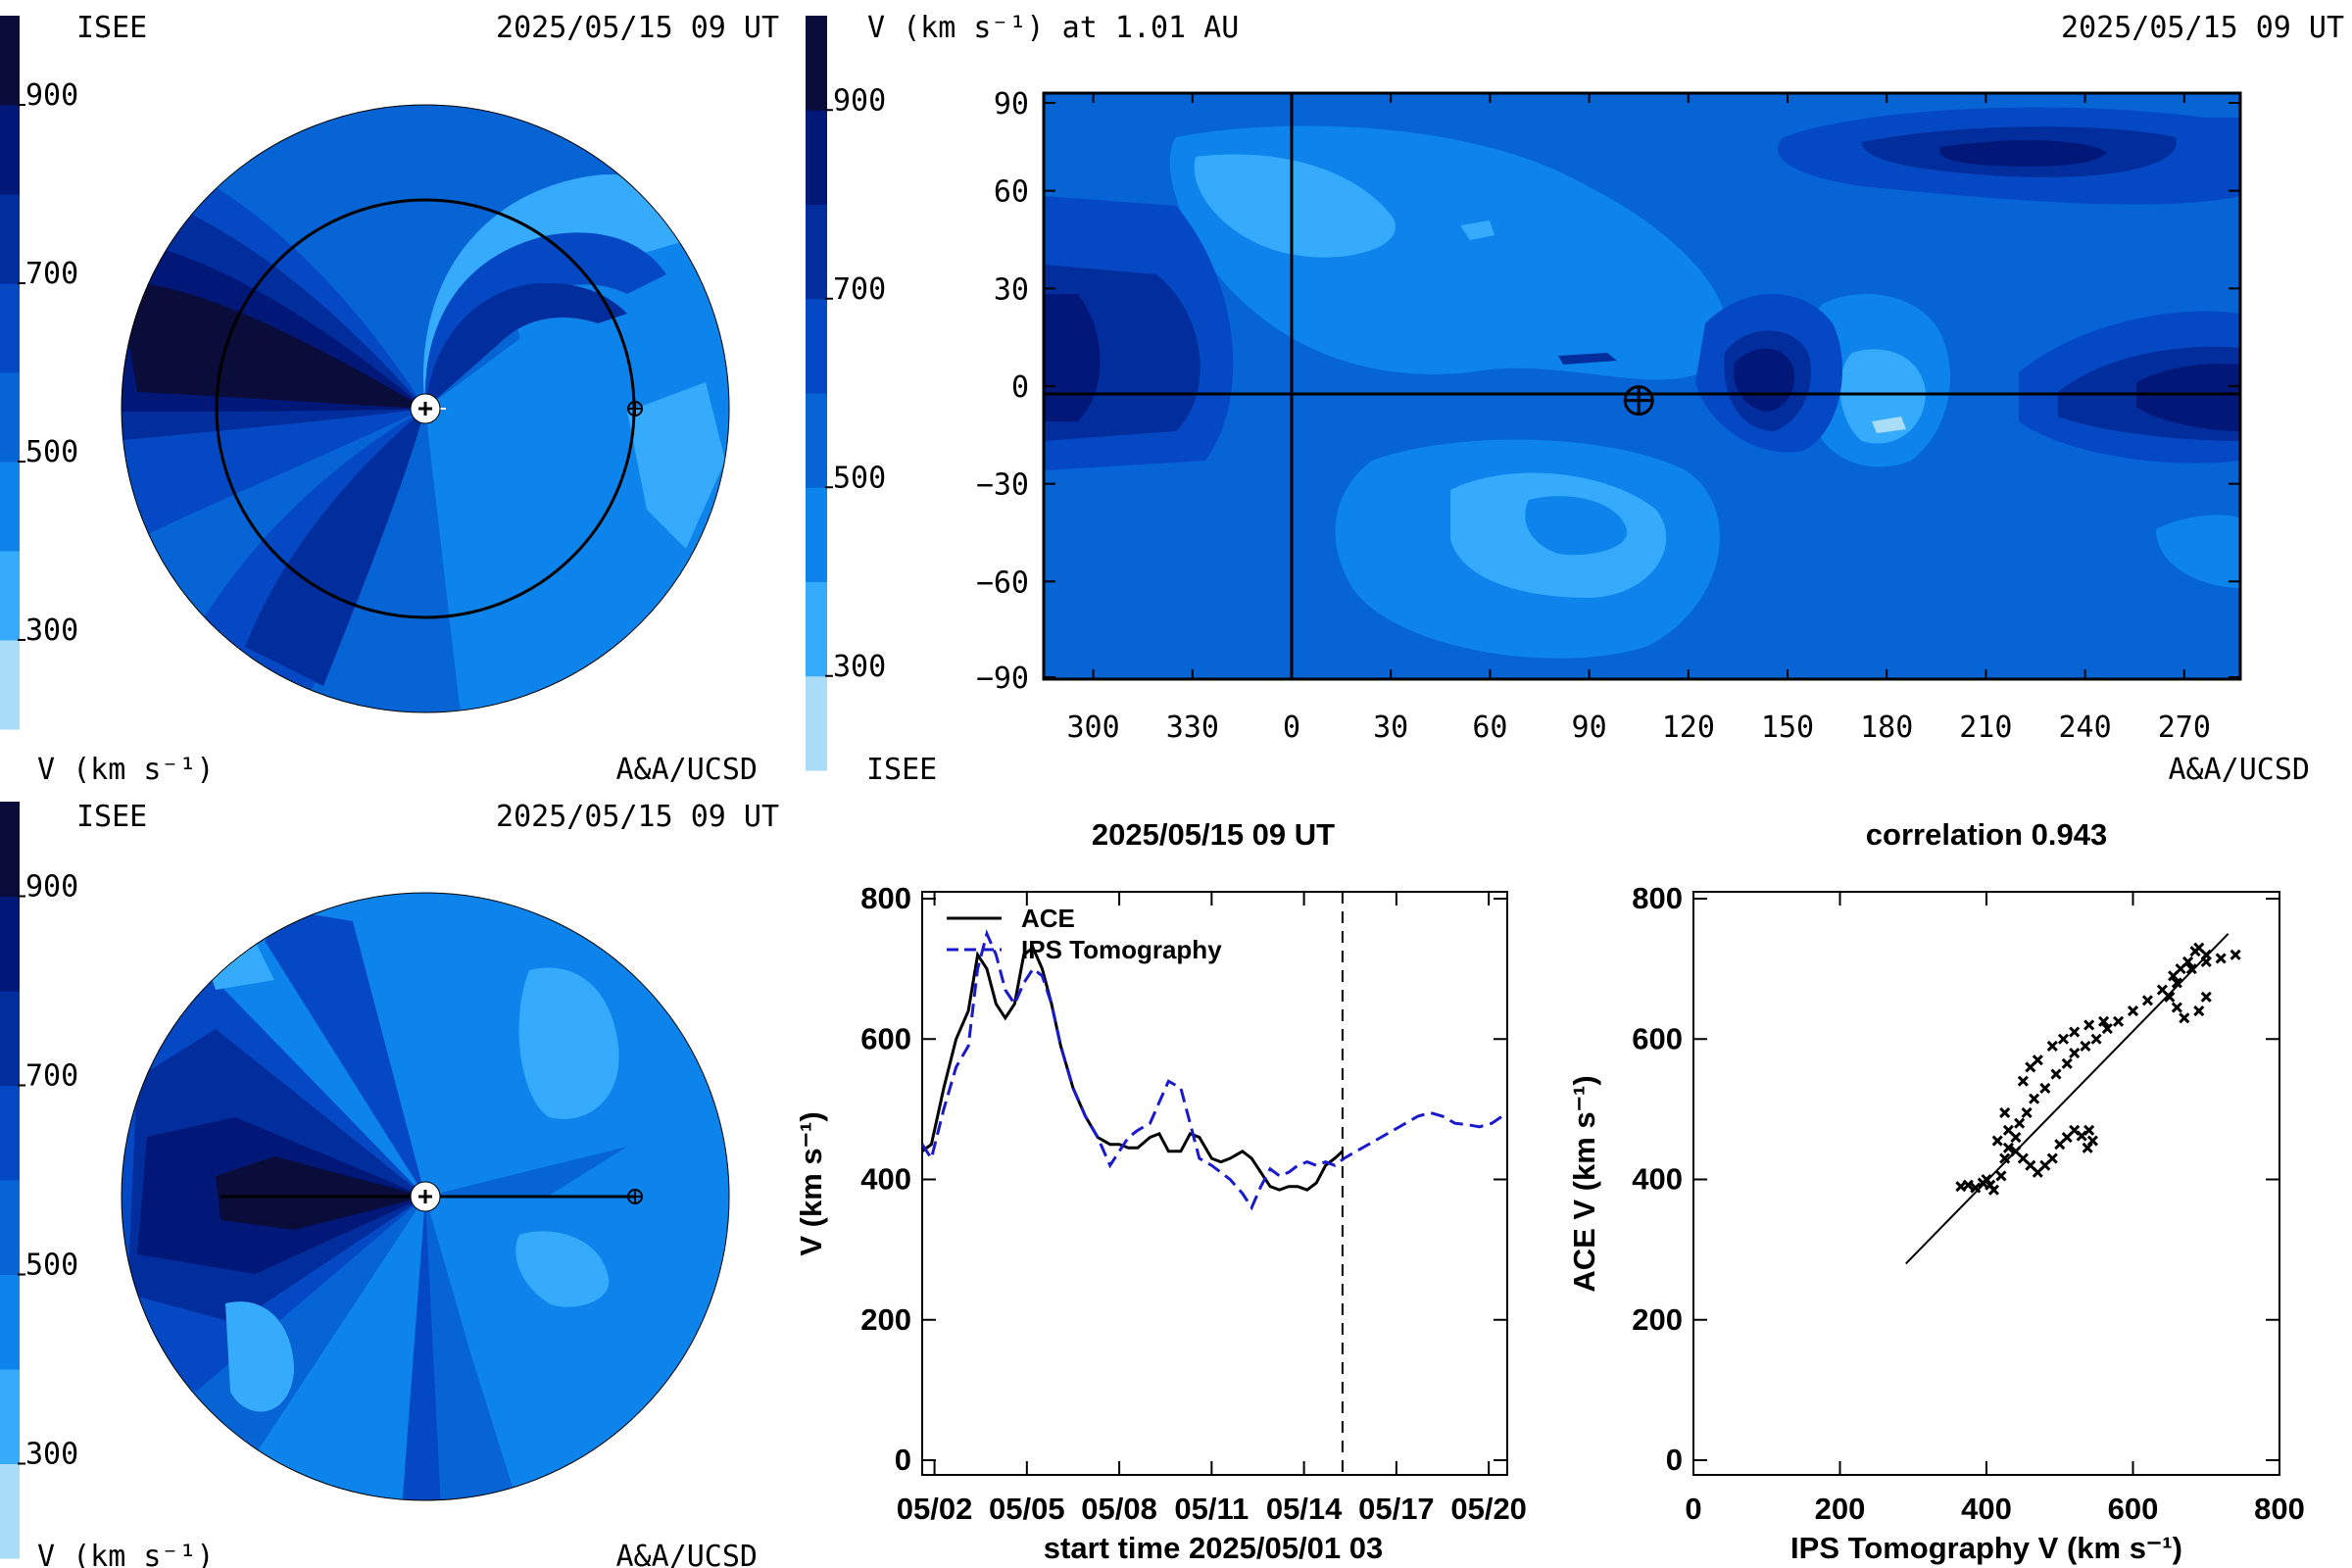 The image size is (2352, 1568). What do you see at coordinates (637, 28) in the screenshot?
I see `ecliptic-date-label: 2025/05/15 09 UT` at bounding box center [637, 28].